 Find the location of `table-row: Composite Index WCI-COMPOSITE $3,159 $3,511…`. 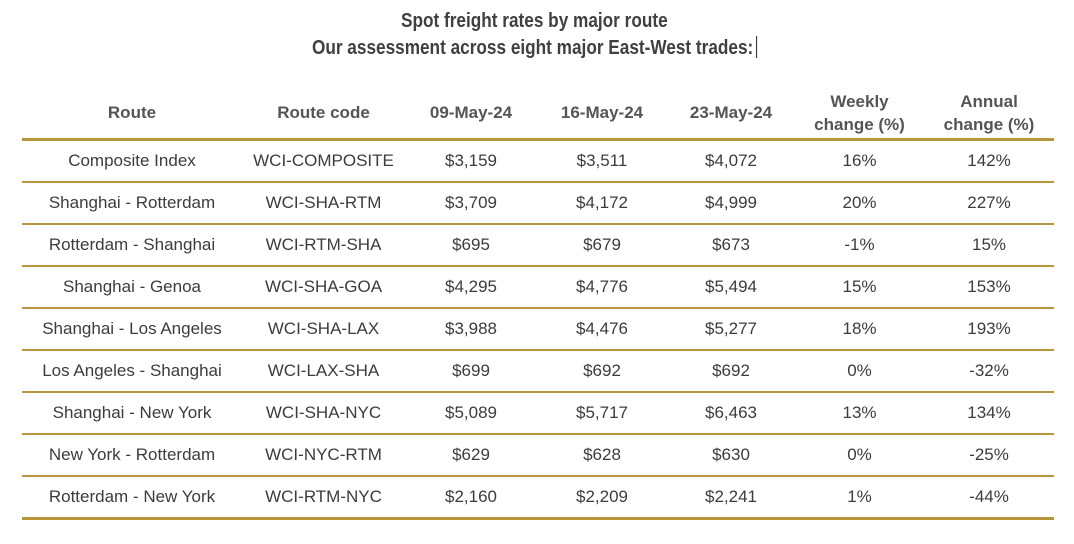

table-row: Composite Index WCI-COMPOSITE $3,159 $3,511… is located at coordinates (538, 161).